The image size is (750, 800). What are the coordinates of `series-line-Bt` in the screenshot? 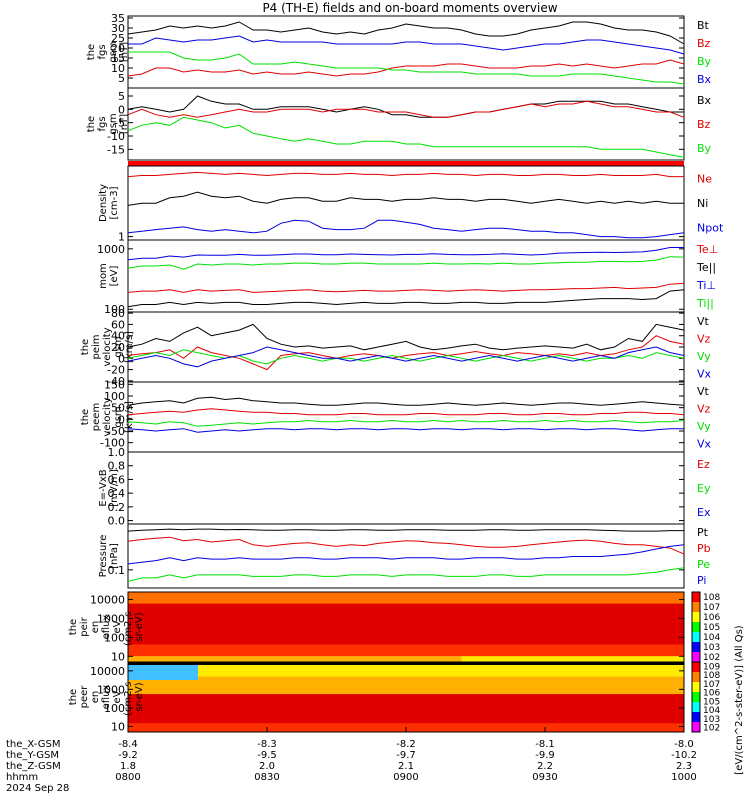 It's located at (406, 33).